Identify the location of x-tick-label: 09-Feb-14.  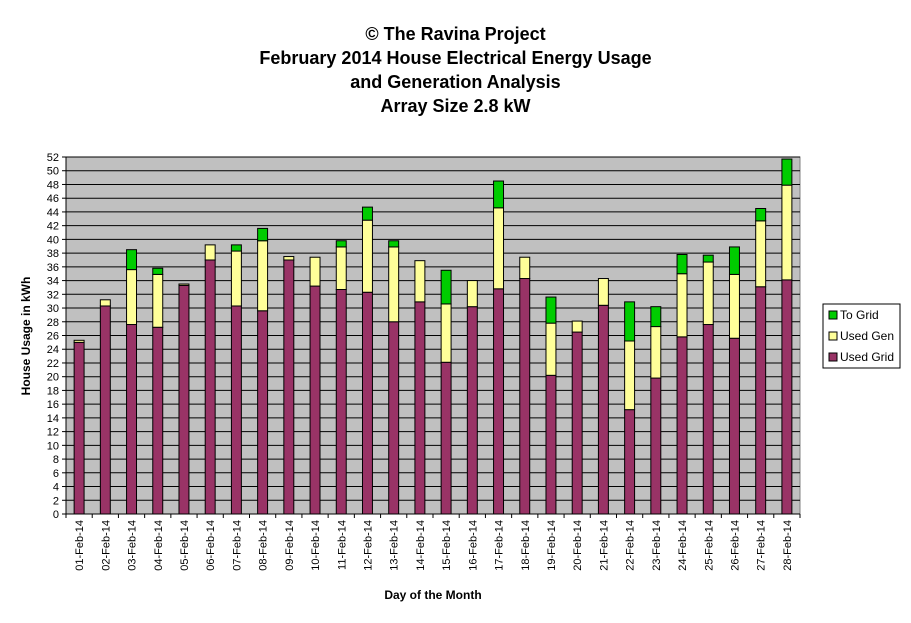
(290, 545).